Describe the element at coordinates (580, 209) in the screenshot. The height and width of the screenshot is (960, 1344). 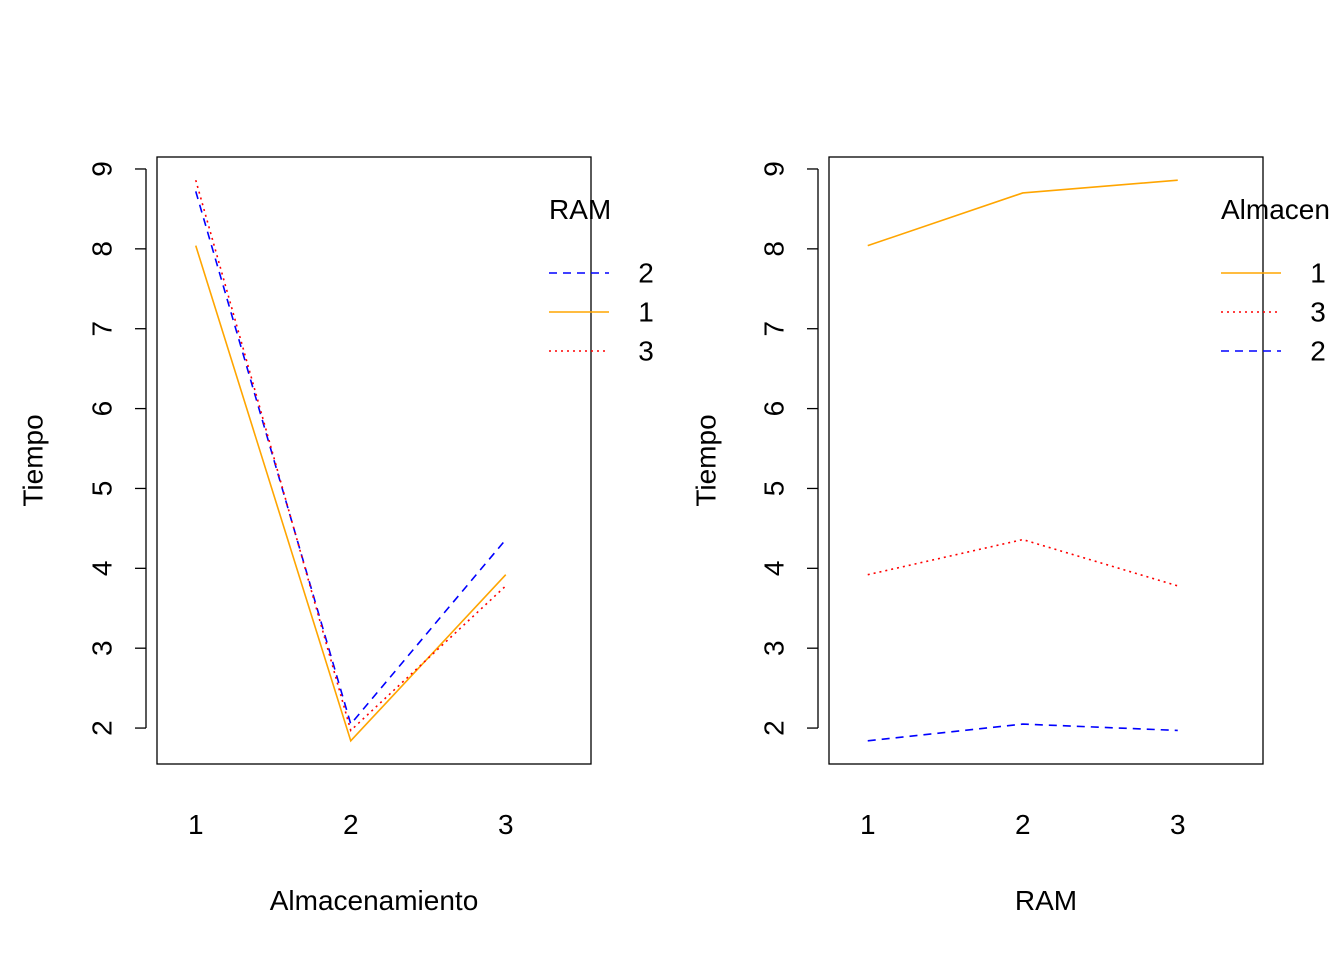
I see `legend-title: RAM` at that location.